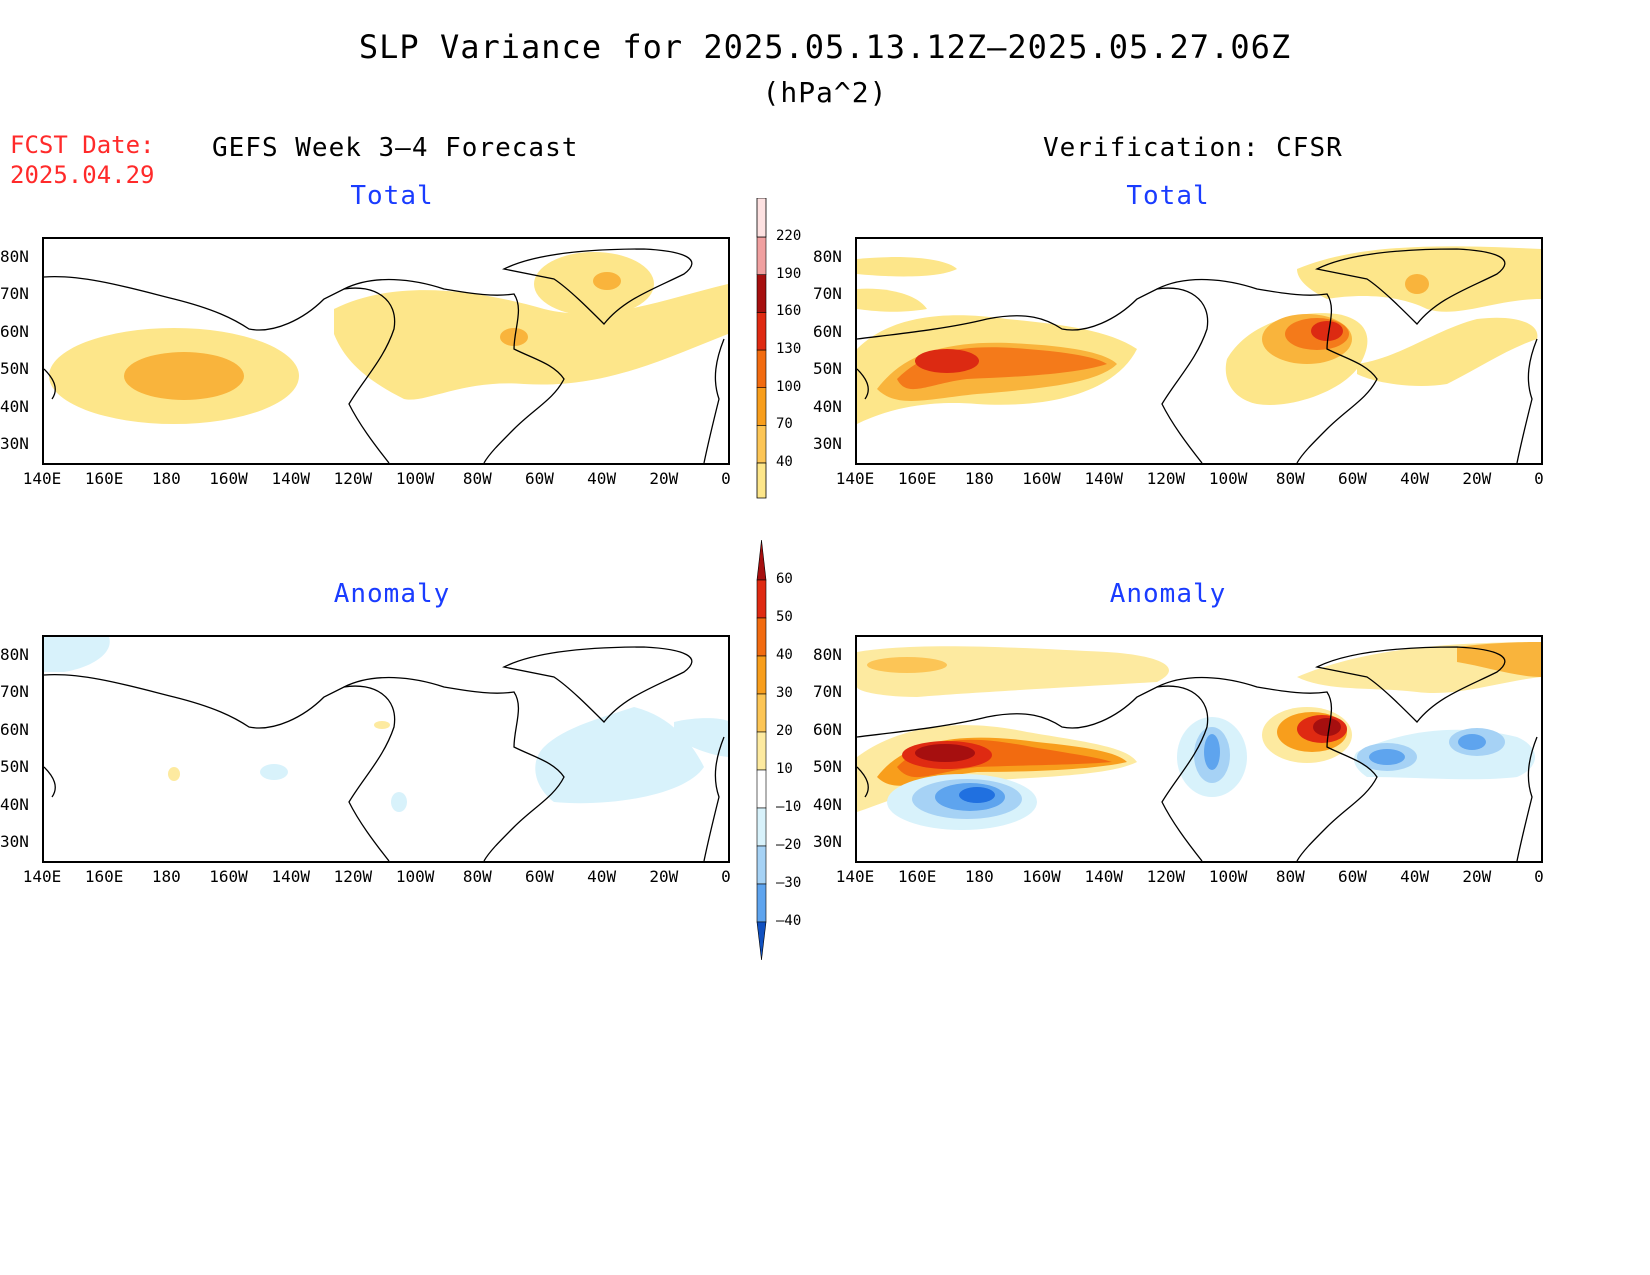 The width and height of the screenshot is (1650, 1275). What do you see at coordinates (1499, 659) in the screenshot?
I see `anomaly-contour-pos30` at bounding box center [1499, 659].